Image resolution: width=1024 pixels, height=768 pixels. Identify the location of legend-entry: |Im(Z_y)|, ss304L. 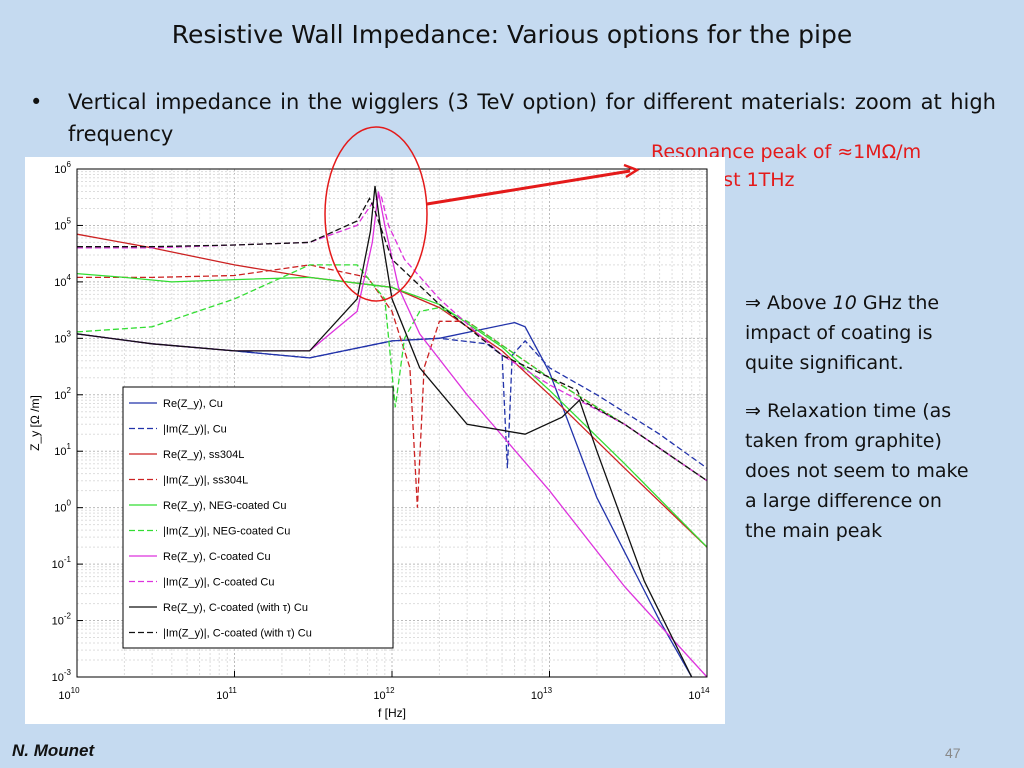
(205, 481).